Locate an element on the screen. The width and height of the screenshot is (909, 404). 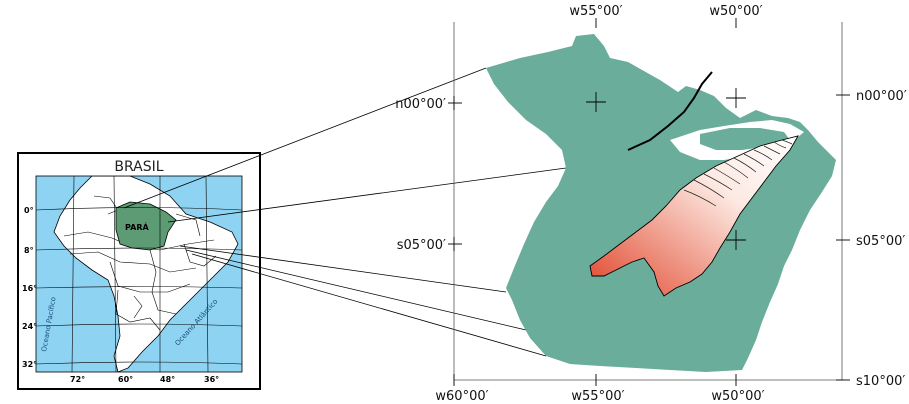
inset-lat-24: 24° is located at coordinates (29, 326).